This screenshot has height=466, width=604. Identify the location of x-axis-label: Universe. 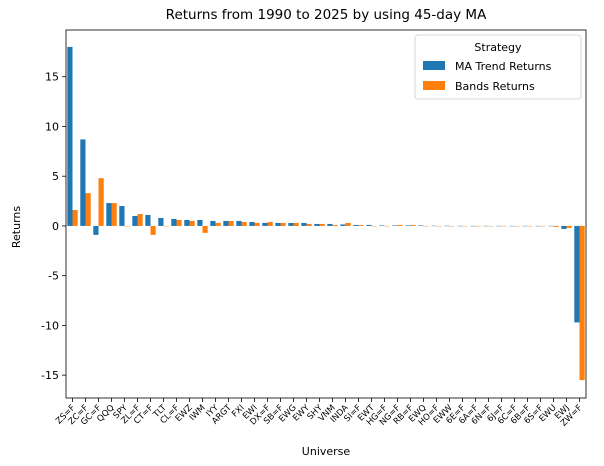
(326, 451).